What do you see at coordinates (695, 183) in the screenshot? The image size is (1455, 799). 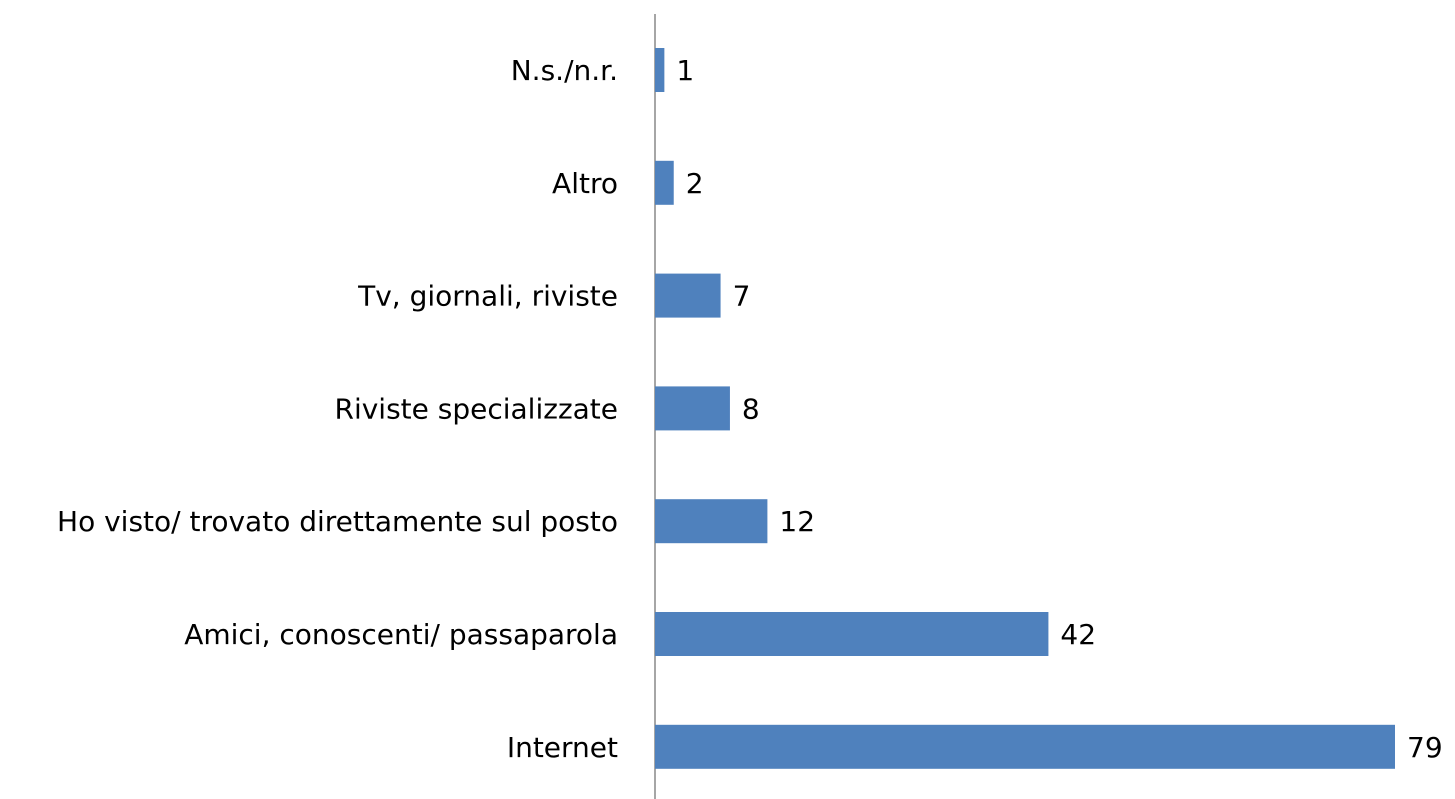 I see `value-label: 2` at bounding box center [695, 183].